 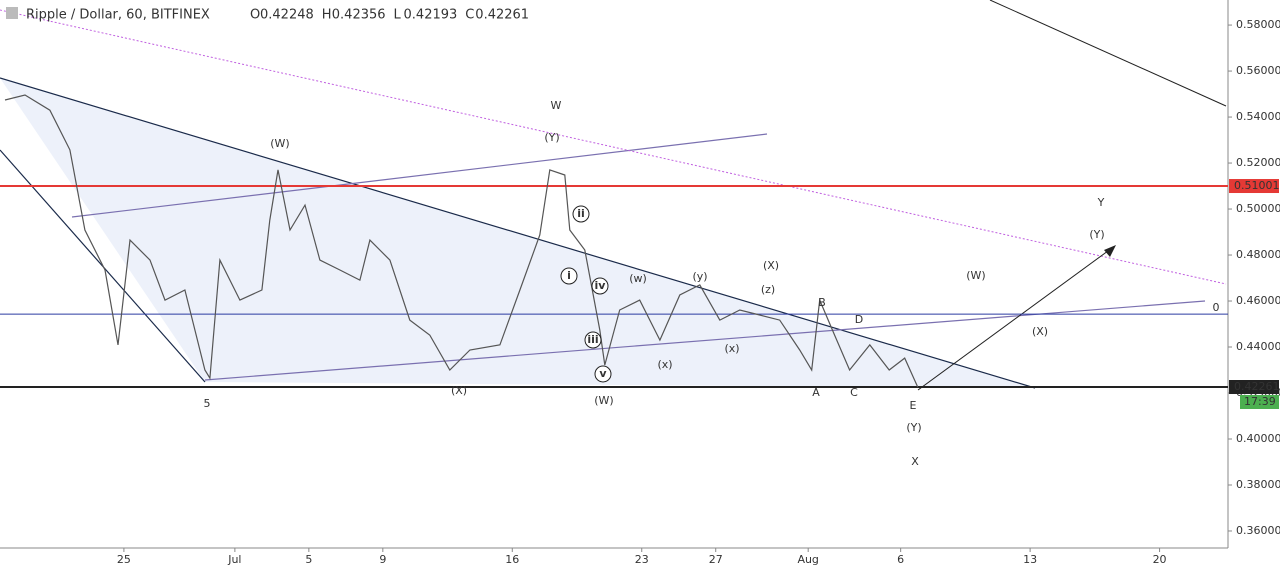 I want to click on x-tick-label: 20, so click(x=1160, y=559).